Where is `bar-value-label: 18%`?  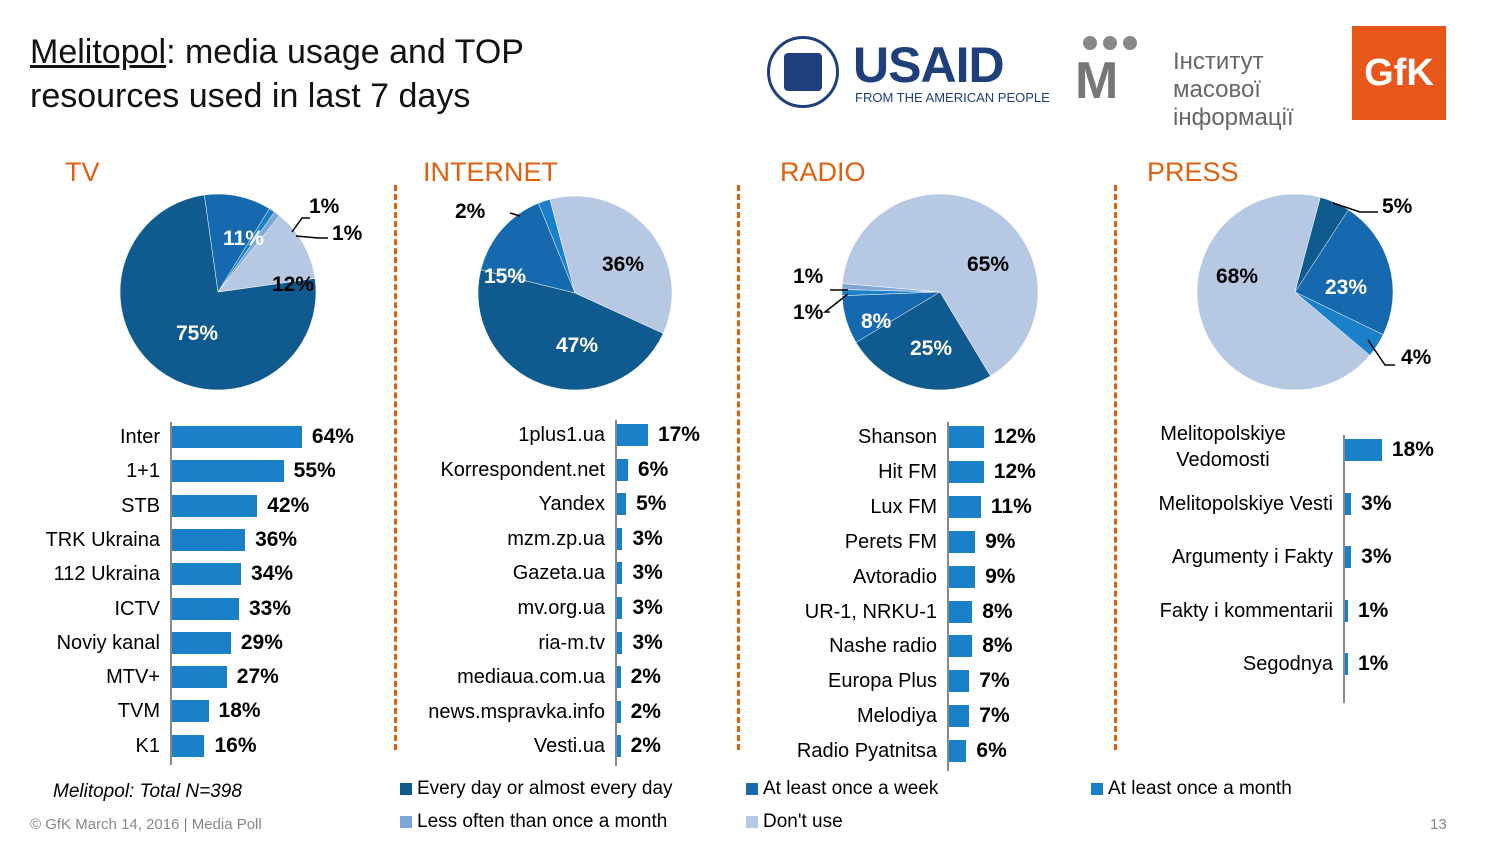
bar-value-label: 18% is located at coordinates (239, 711).